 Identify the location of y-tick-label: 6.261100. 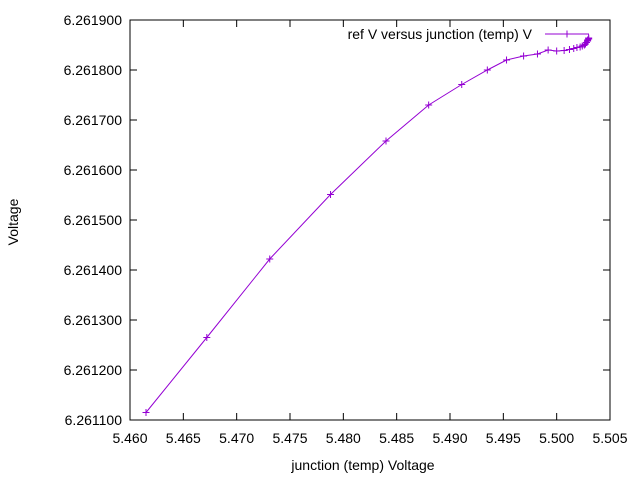
(94, 420).